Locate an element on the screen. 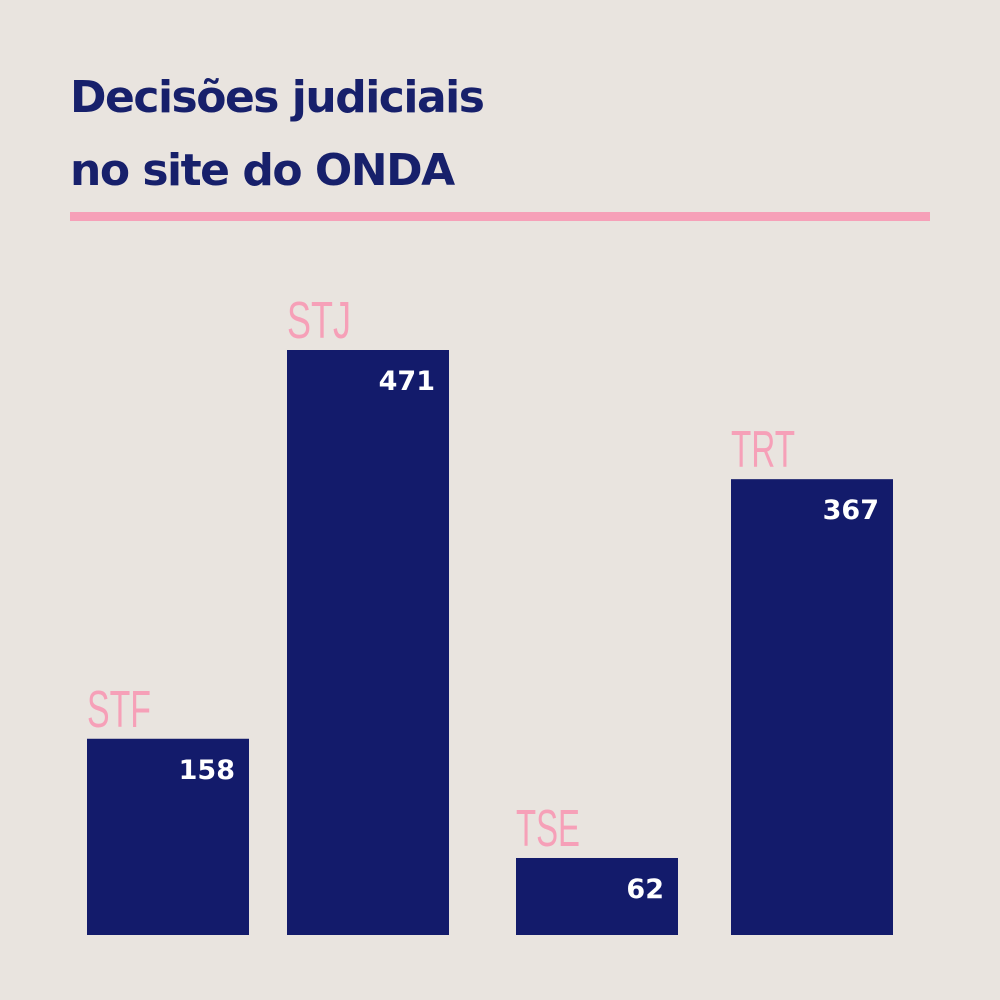 The image size is (1000, 1000). divider is located at coordinates (500, 216).